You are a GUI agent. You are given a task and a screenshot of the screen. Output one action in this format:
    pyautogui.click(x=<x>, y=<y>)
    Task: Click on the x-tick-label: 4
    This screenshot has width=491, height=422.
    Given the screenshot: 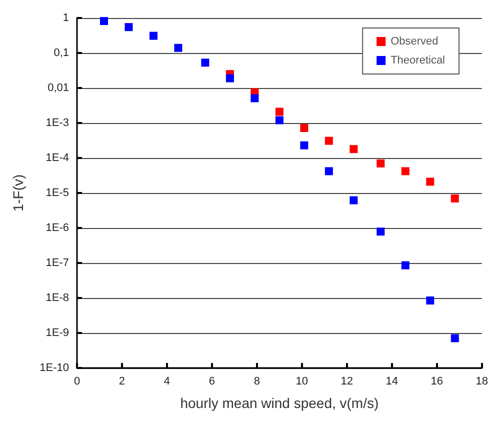 What is the action you would take?
    pyautogui.click(x=167, y=382)
    